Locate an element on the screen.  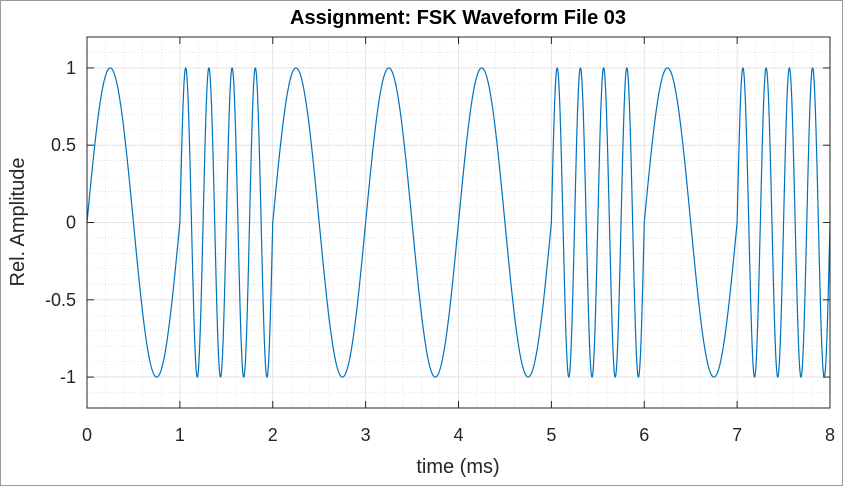
y-tick-label: 1 is located at coordinates (71, 68).